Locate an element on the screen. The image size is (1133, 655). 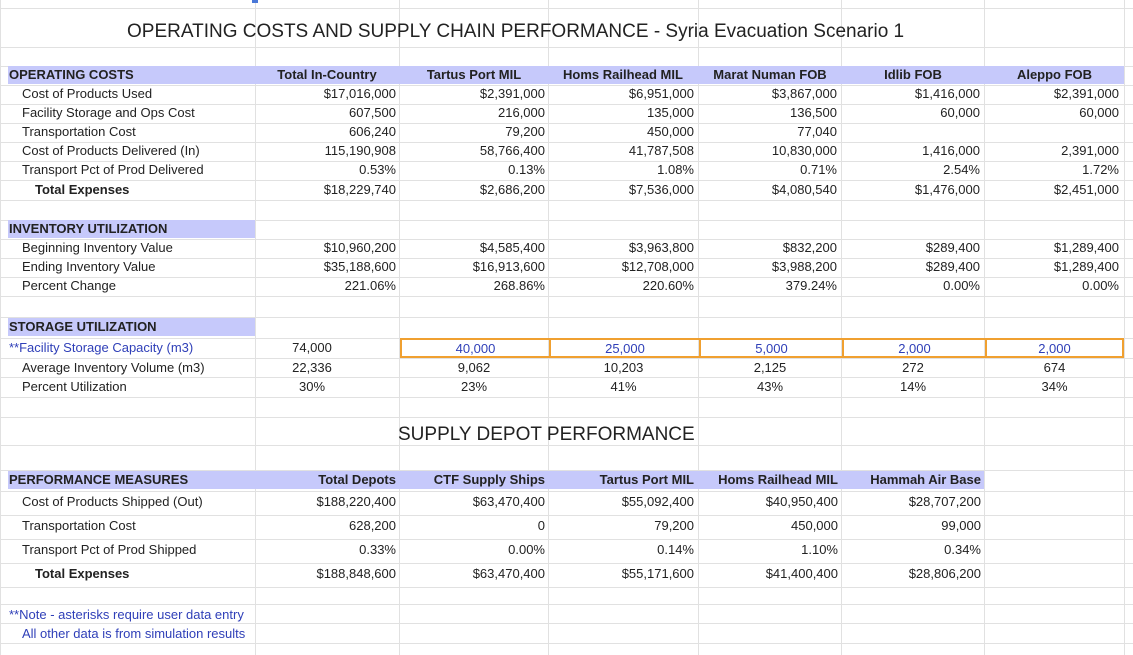
data-cell: 58,766,400 is located at coordinates (512, 150).